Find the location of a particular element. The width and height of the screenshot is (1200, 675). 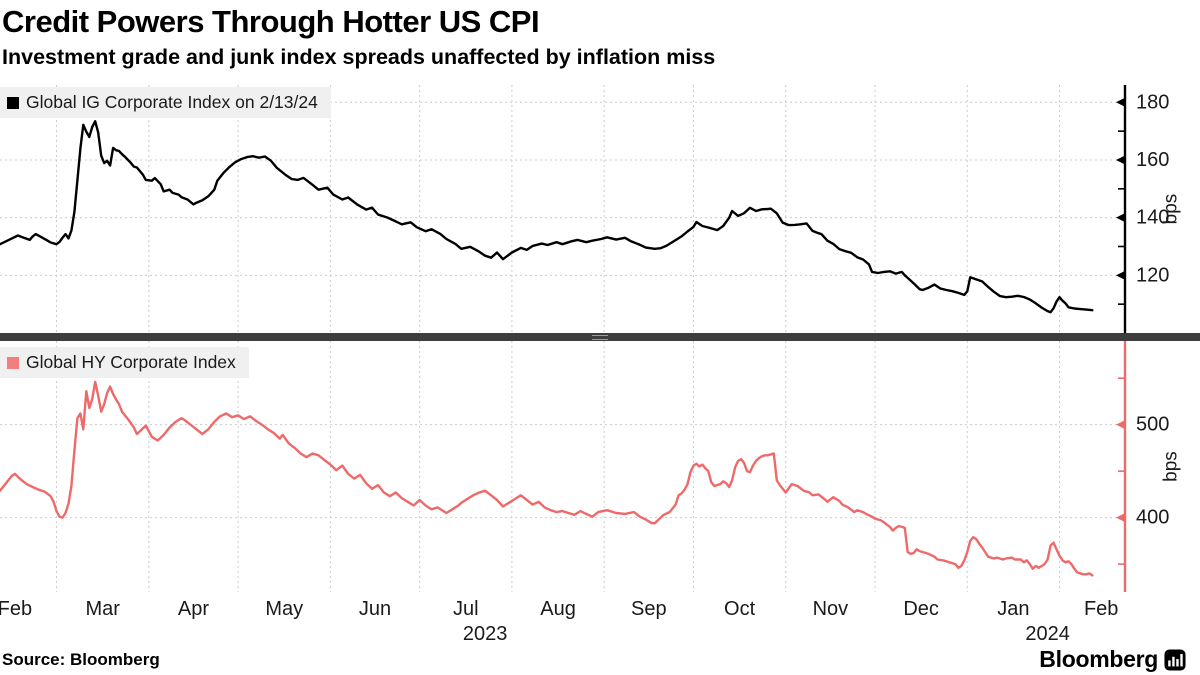

x-year-label: 2024 is located at coordinates (1047, 634).